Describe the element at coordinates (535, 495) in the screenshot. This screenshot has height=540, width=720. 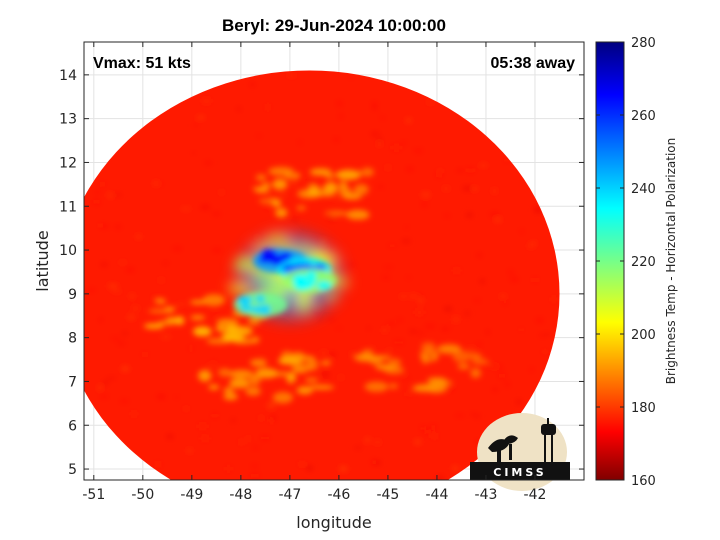
I see `x-tick-label: -42` at that location.